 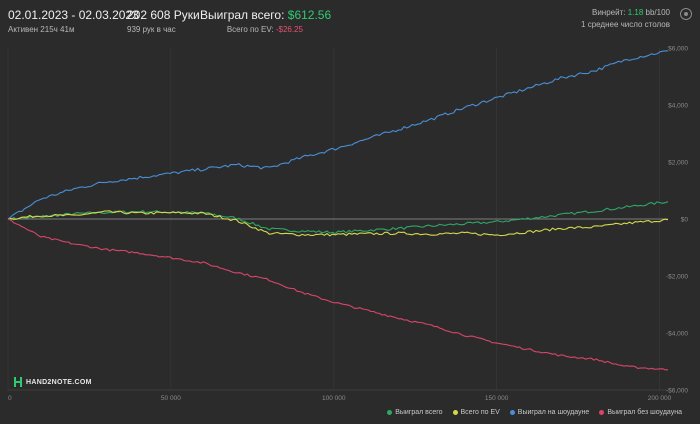 I want to click on legend-item: Всего по EV, so click(x=476, y=412).